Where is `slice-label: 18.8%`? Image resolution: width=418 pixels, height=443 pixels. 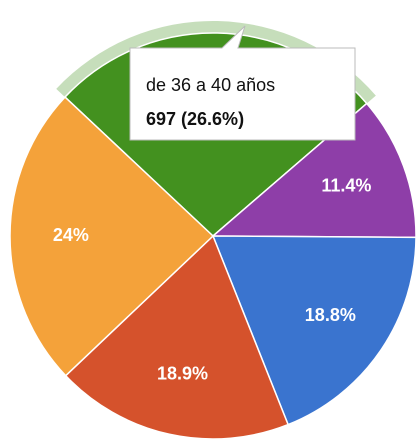 slice-label: 18.8% is located at coordinates (330, 315).